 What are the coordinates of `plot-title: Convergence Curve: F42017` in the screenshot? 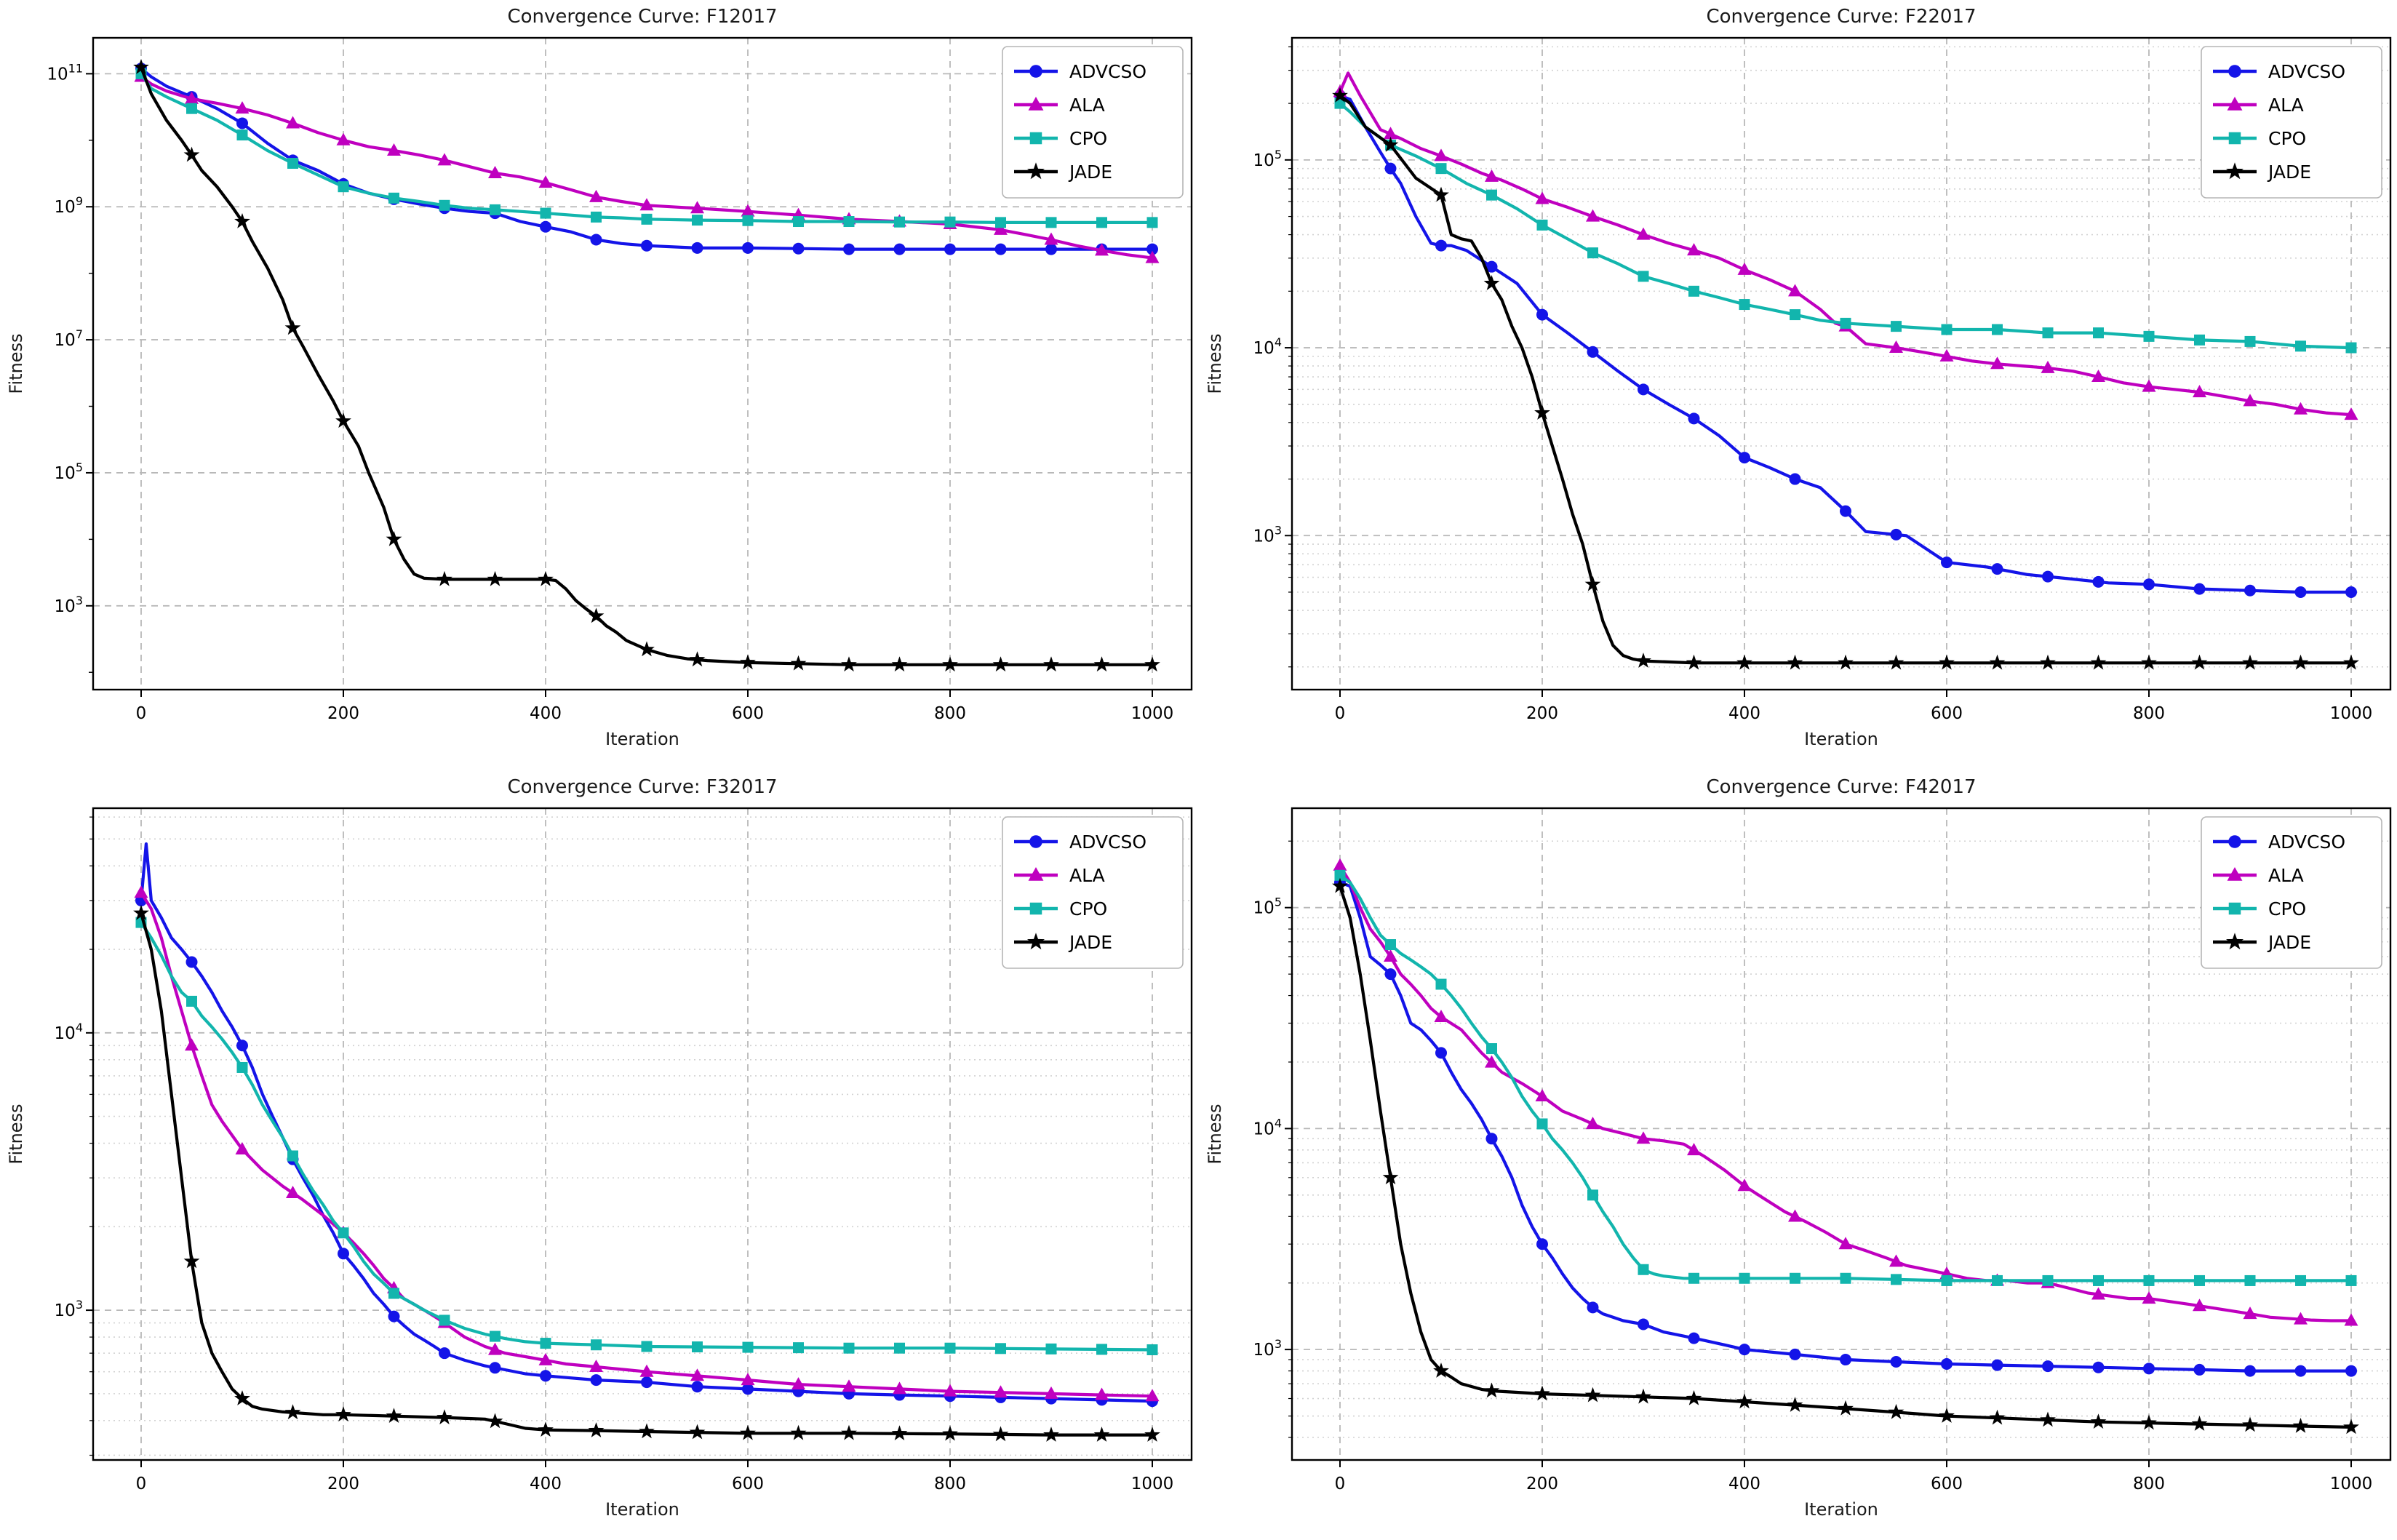 It's located at (1841, 787).